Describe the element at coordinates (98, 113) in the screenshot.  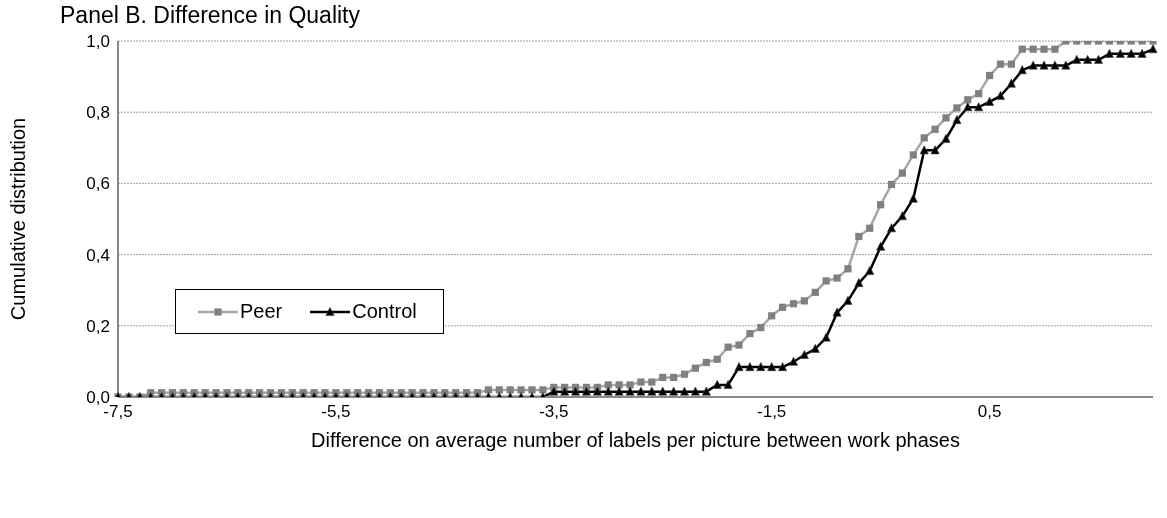
I see `y-tick-label: 0,8` at that location.